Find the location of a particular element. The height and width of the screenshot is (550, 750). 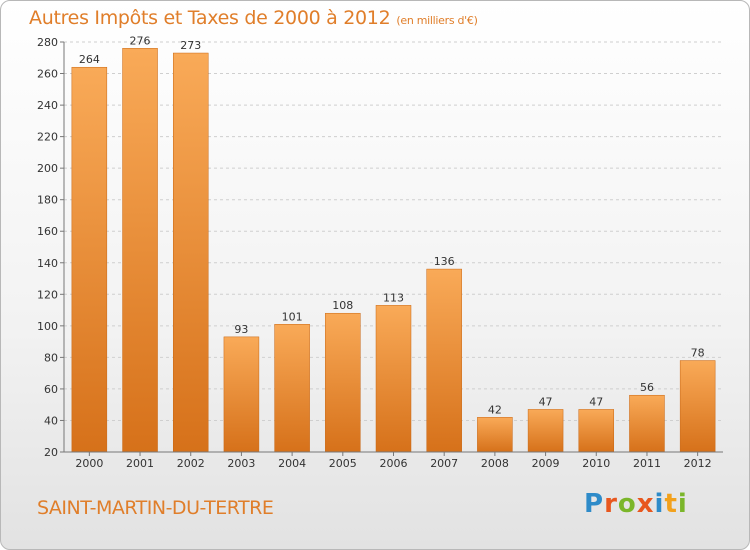

y-tick-label: 80 is located at coordinates (51, 357).